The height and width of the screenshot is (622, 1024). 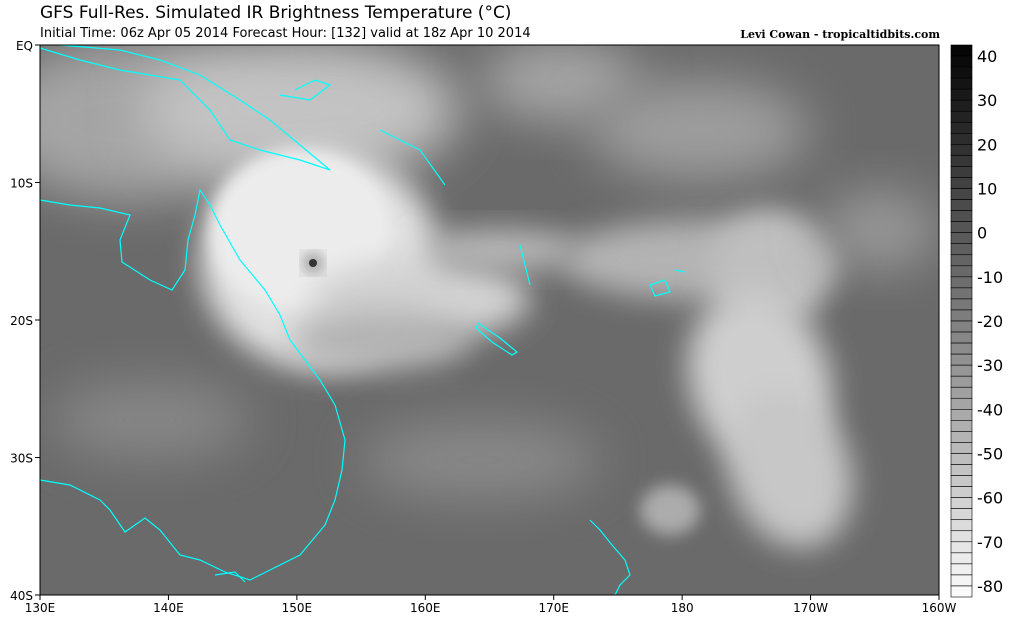 What do you see at coordinates (990, 498) in the screenshot?
I see `colorbar-label: -60` at bounding box center [990, 498].